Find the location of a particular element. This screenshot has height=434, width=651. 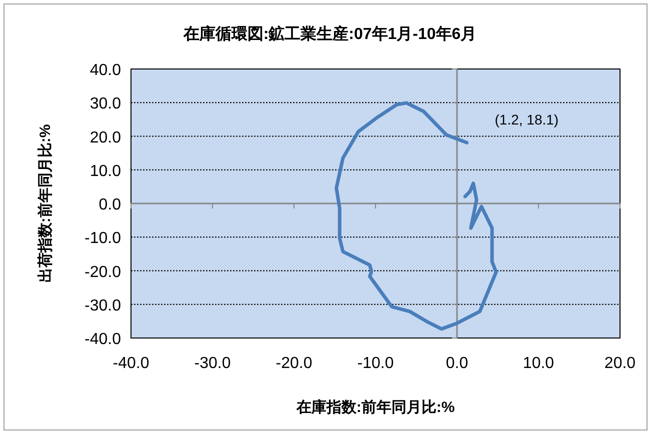

x-tick-label: 10.0 is located at coordinates (538, 363).